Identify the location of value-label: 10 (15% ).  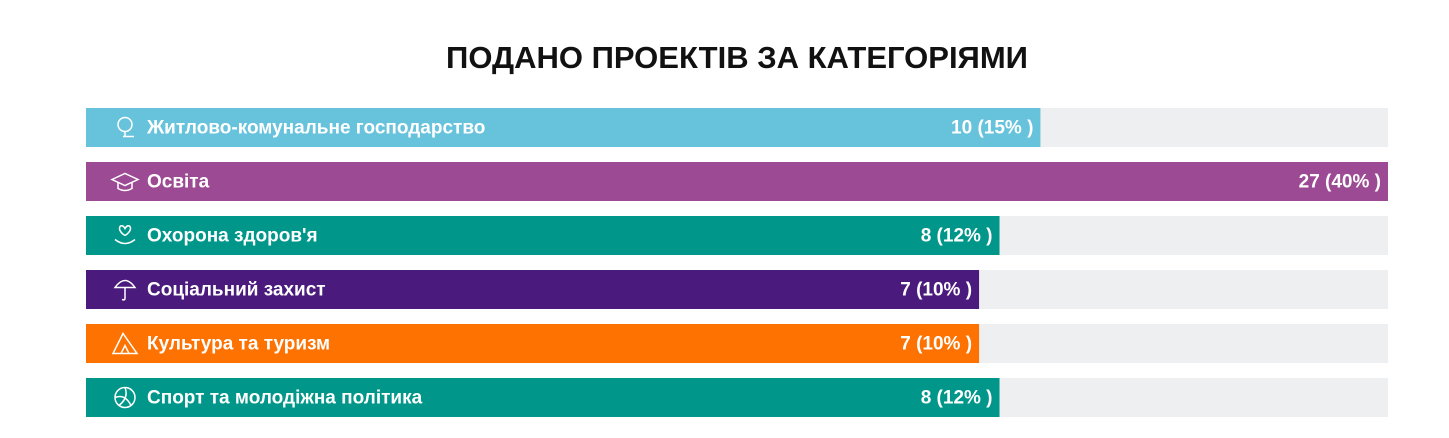
(992, 128).